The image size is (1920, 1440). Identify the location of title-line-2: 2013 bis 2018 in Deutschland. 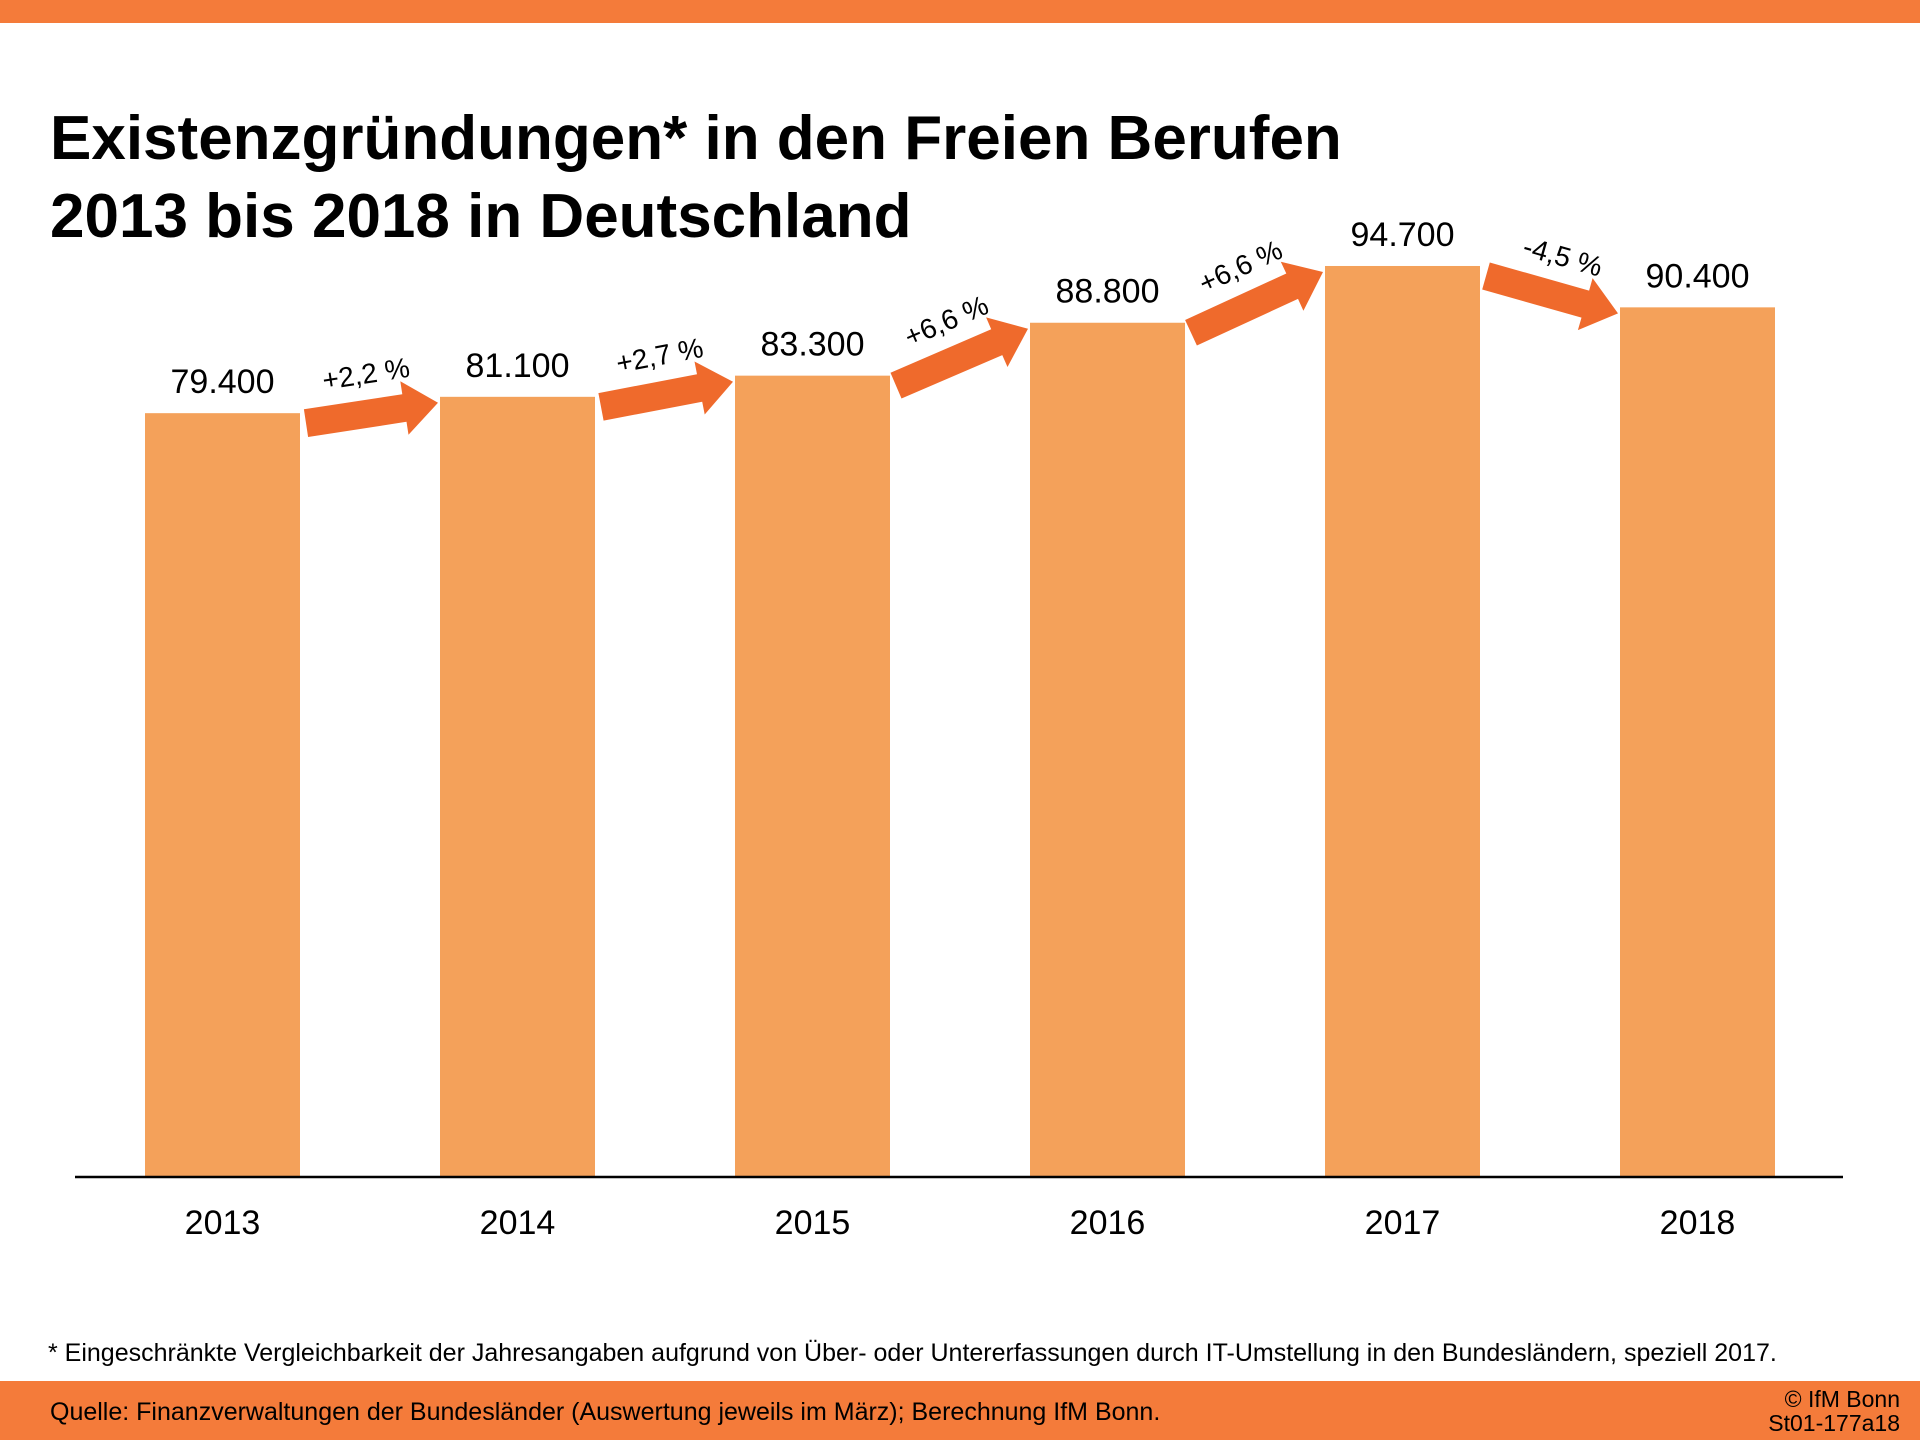
(481, 216).